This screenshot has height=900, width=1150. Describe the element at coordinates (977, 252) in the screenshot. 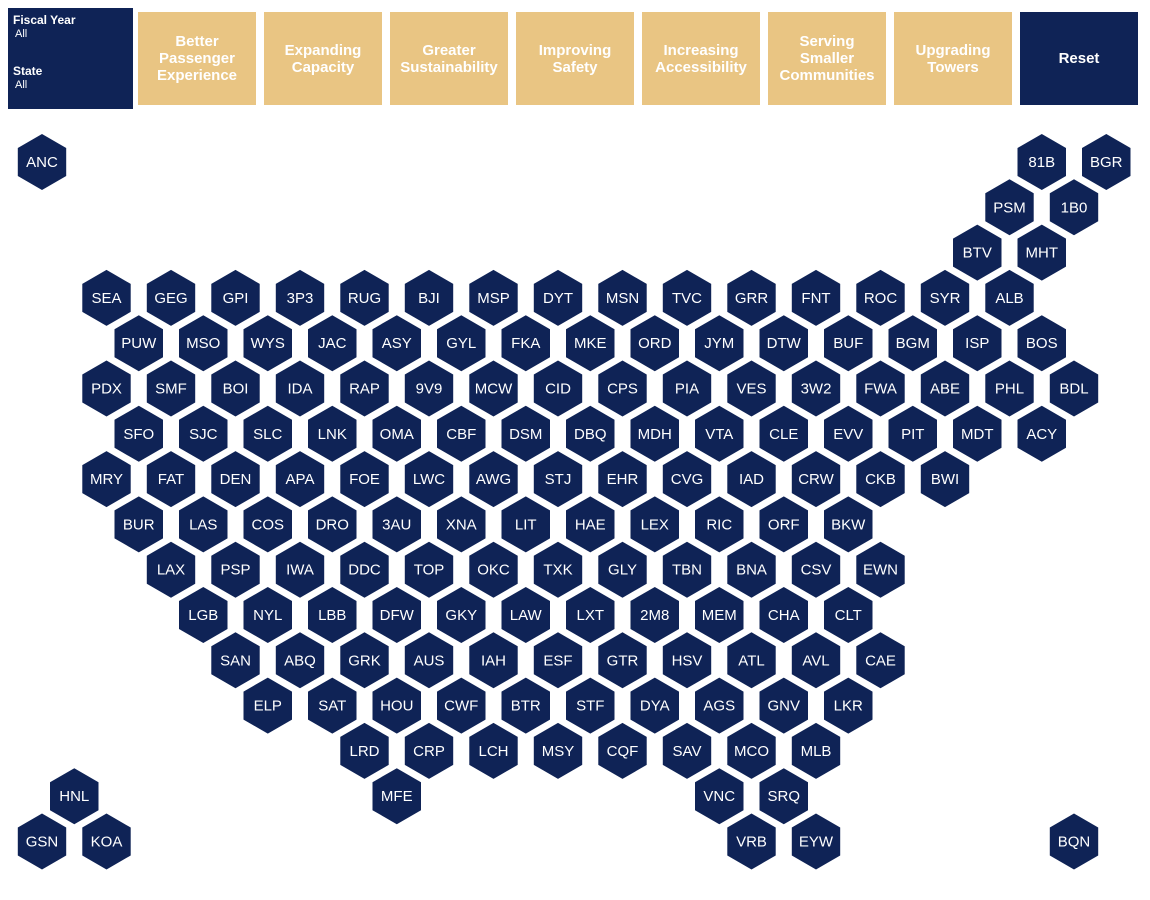

I see `airport-hex: BTV` at that location.